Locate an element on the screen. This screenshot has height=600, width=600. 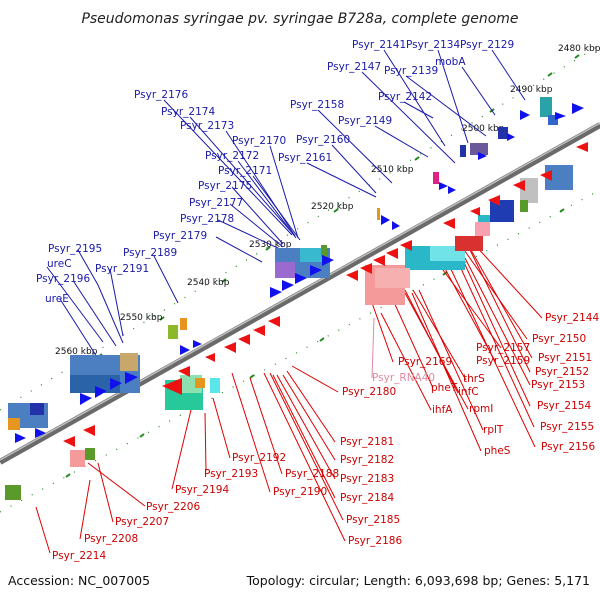
gene-label: Psyr_2174 is located at coordinates (188, 112).